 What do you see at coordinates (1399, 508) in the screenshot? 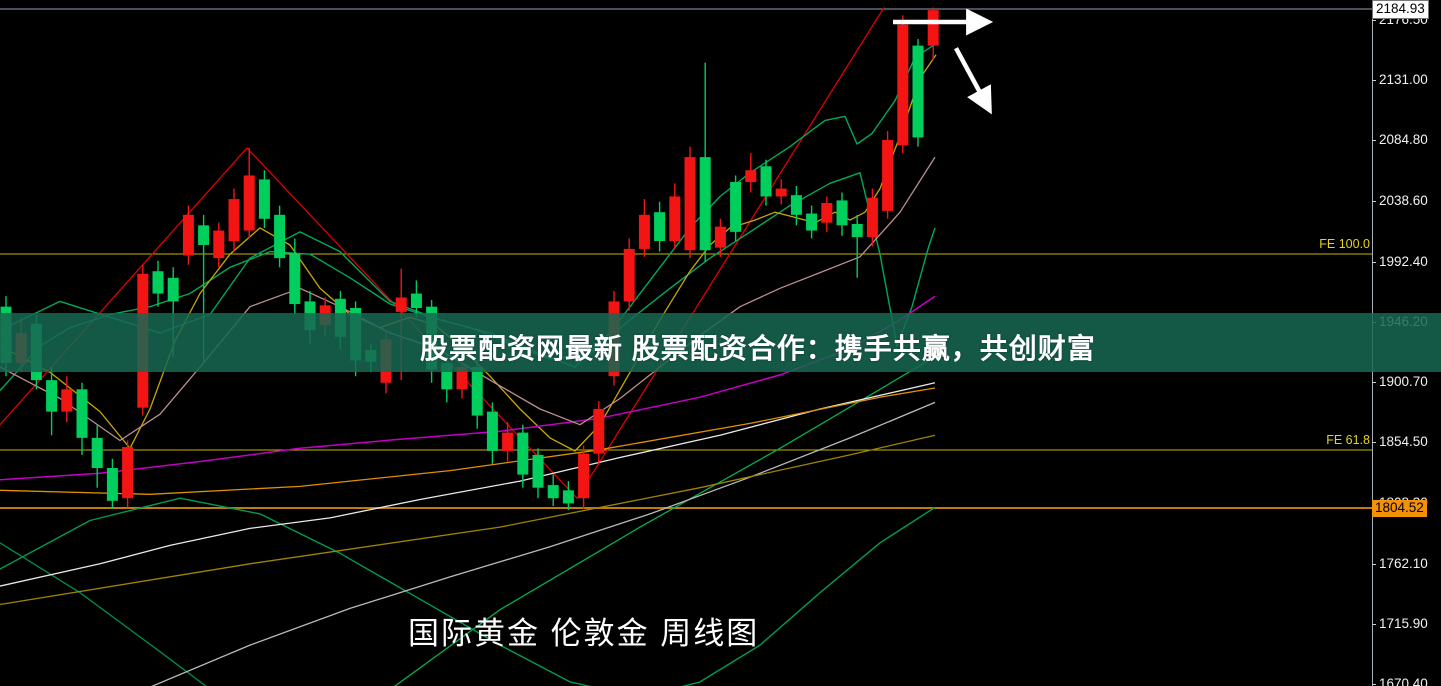
I see `horizontal-line-price-badge: 1804.52` at bounding box center [1399, 508].